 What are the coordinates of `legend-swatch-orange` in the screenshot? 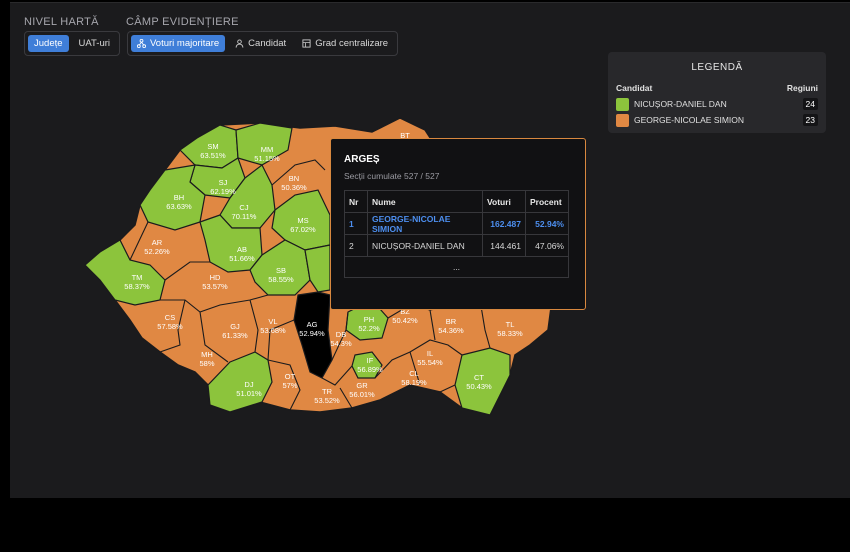 It's located at (622, 120).